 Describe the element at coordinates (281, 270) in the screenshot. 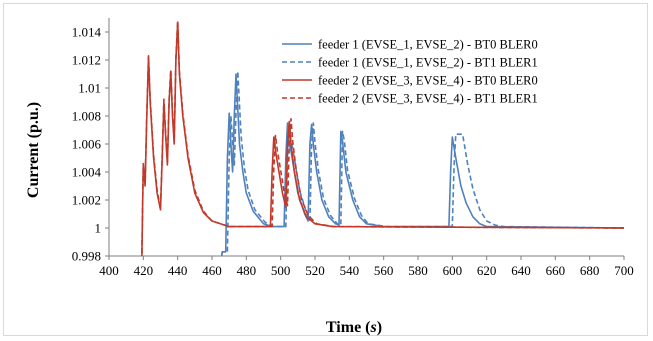

I see `x-tick-label: 500` at that location.